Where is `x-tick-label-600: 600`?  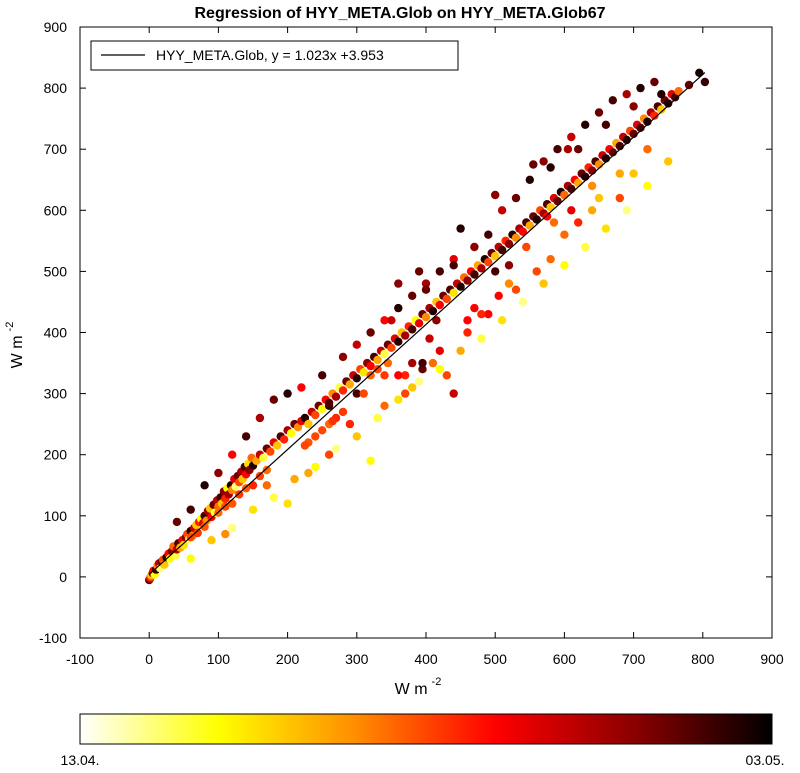 x-tick-label-600: 600 is located at coordinates (565, 659).